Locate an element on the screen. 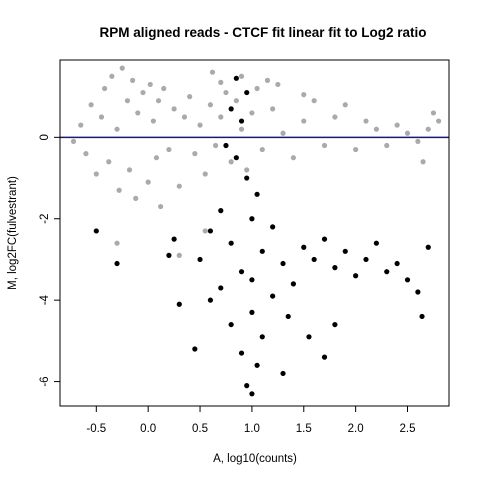 The height and width of the screenshot is (480, 480). x-tick-label: -0.5 is located at coordinates (96, 429).